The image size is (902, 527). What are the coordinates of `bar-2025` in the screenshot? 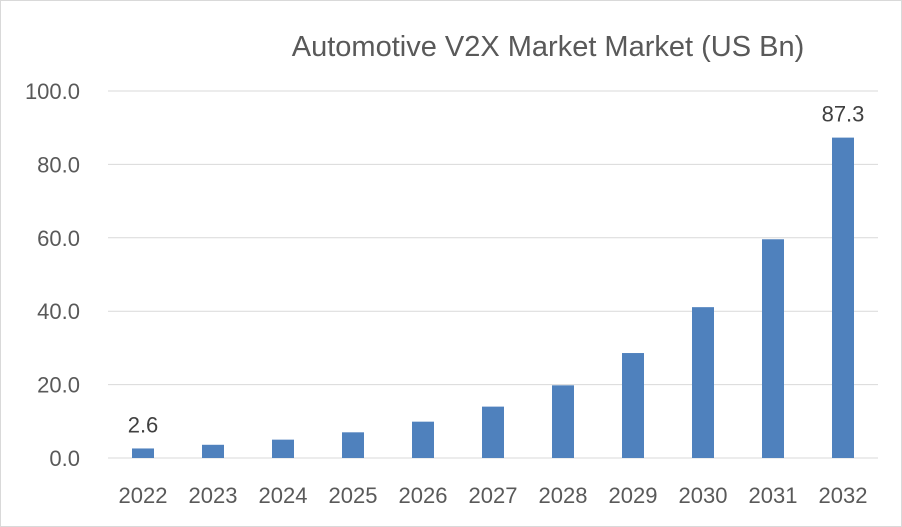 It's located at (353, 445).